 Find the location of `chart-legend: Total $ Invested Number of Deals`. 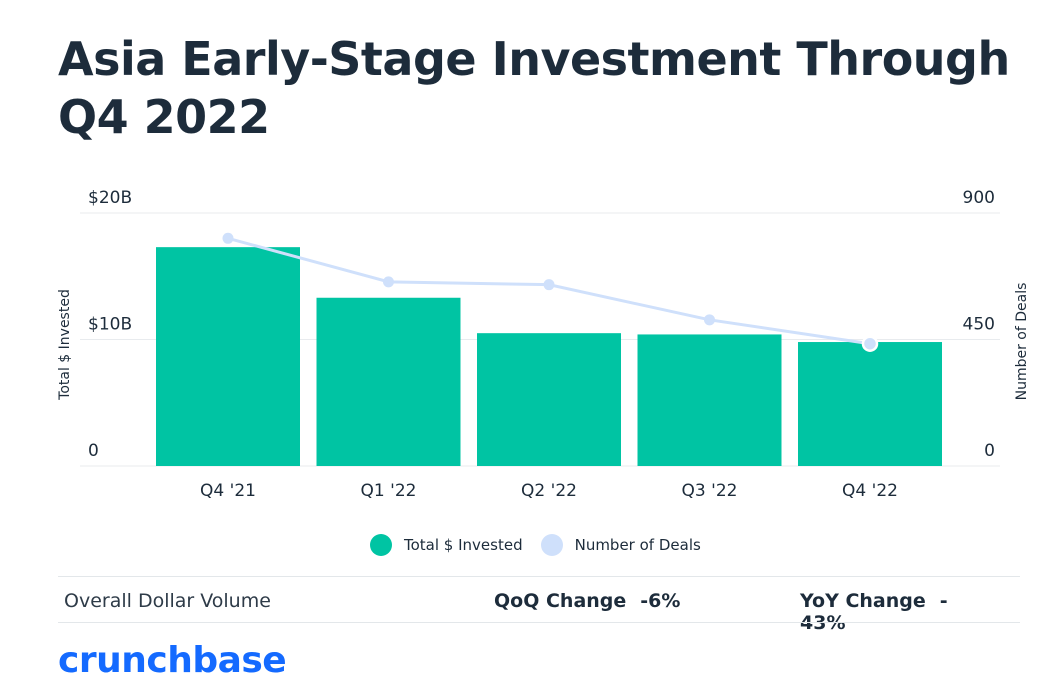

chart-legend: Total $ Invested Number of Deals is located at coordinates (544, 545).